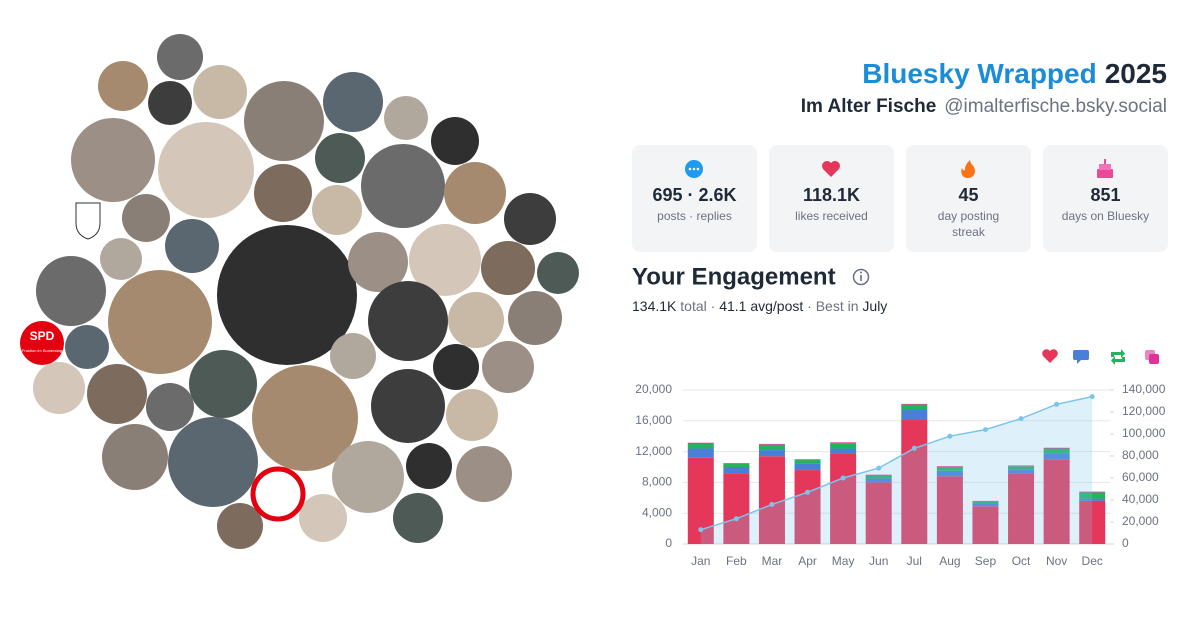 This screenshot has height=630, width=1200. What do you see at coordinates (700, 561) in the screenshot?
I see `x-tick-label: Jan` at bounding box center [700, 561].